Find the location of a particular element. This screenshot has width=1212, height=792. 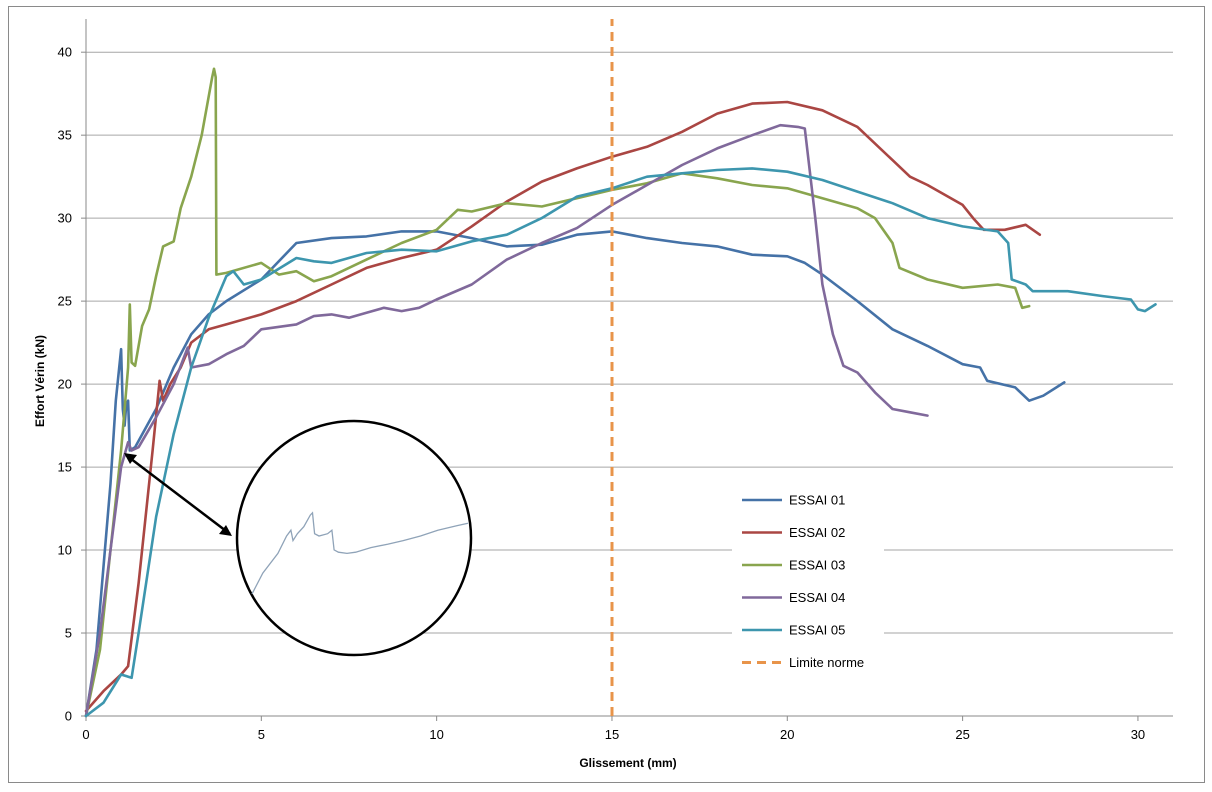

y-tick-label: 10 is located at coordinates (65, 550).